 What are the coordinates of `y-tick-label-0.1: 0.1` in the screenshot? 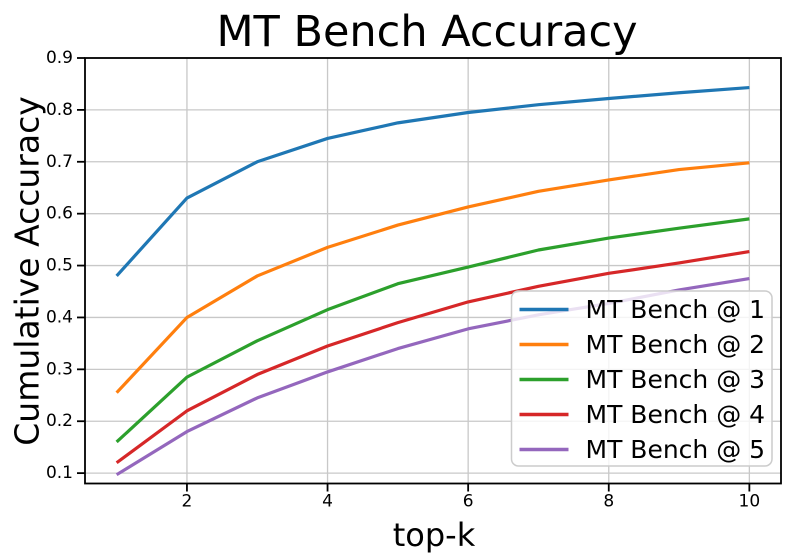 It's located at (59, 473).